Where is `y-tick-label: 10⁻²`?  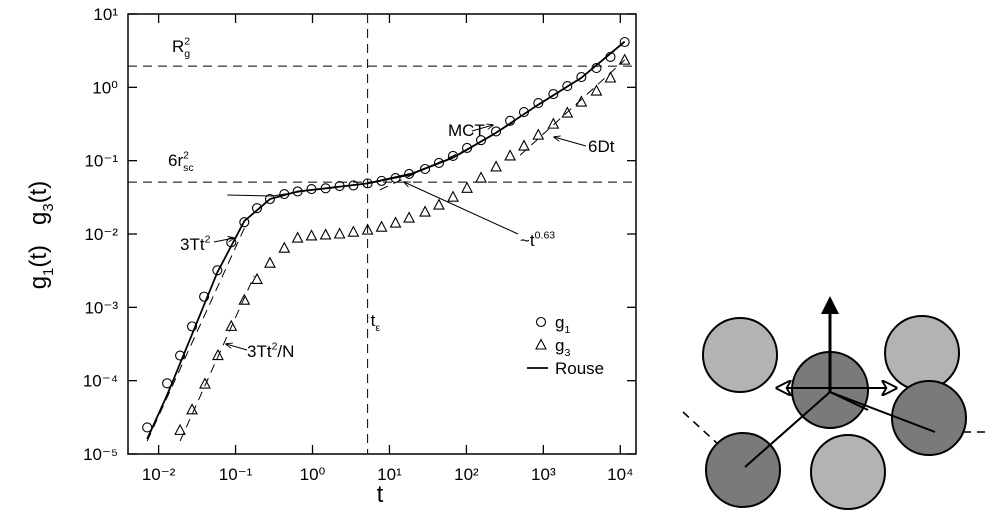 y-tick-label: 10⁻² is located at coordinates (101, 234).